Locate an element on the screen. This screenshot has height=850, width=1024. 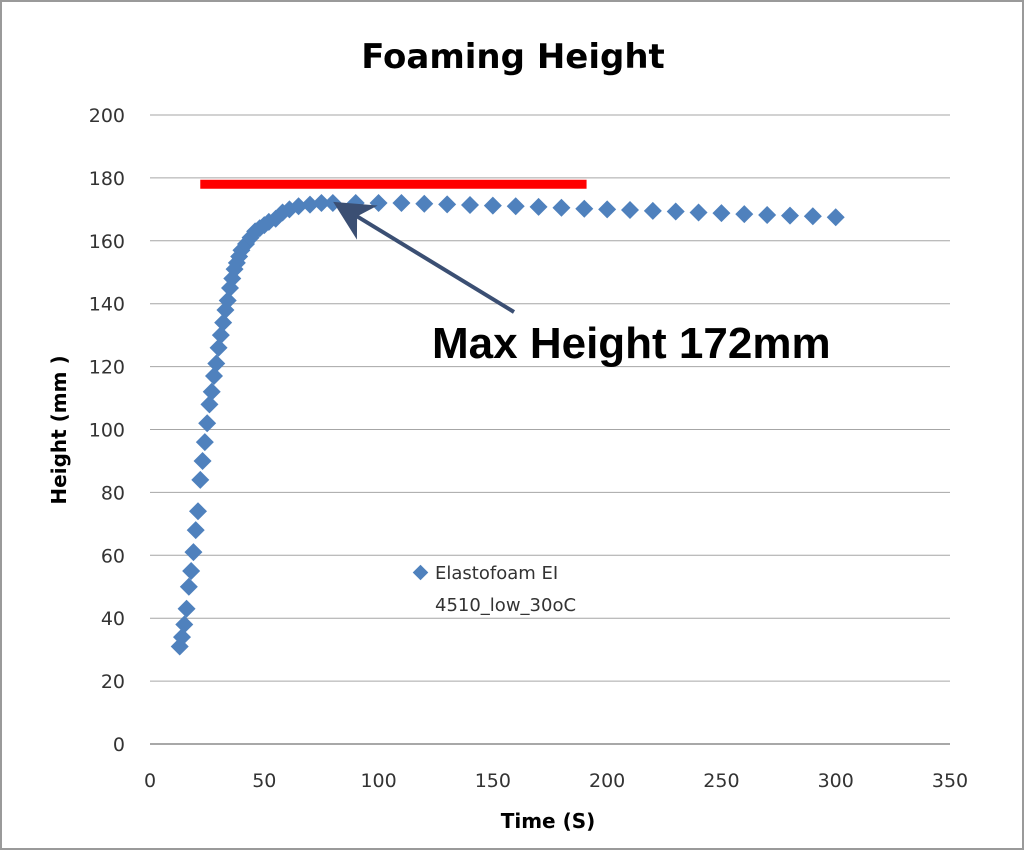
annotation-max-height: Max Height 172mm is located at coordinates (631, 343).